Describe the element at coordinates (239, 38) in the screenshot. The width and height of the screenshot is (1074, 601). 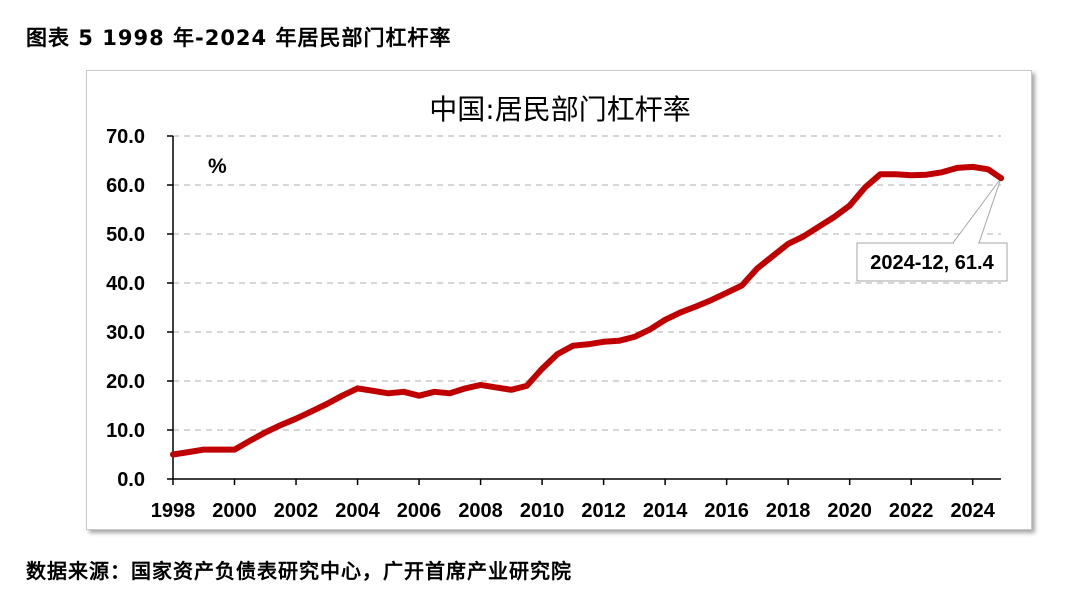
I see `figure-caption: 图表 5 1998 年-2024 年居民部门杠杆率` at that location.